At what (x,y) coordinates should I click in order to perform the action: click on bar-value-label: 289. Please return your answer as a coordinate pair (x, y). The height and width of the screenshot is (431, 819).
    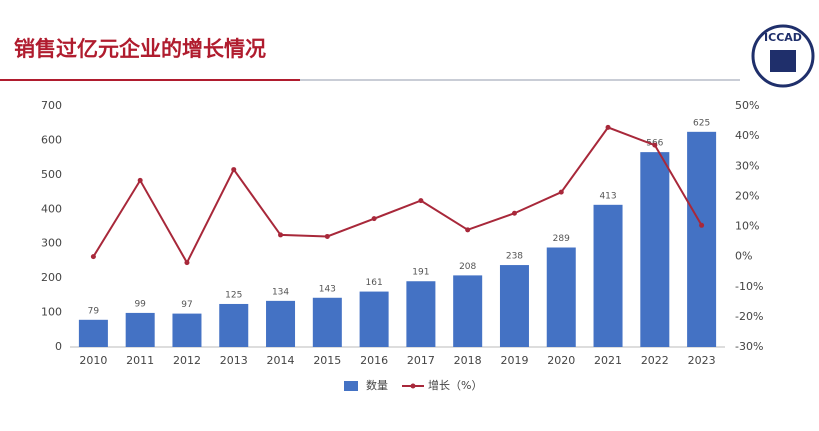
    Looking at the image, I should click on (561, 239).